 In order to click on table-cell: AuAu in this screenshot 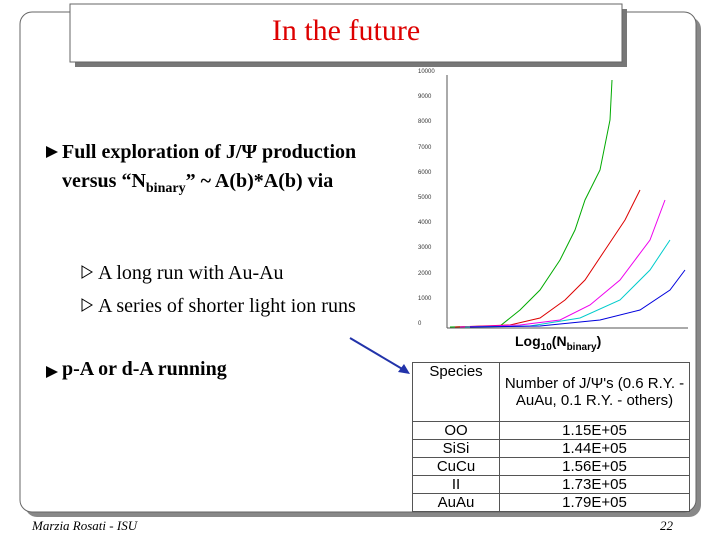, I will do `click(456, 502)`.